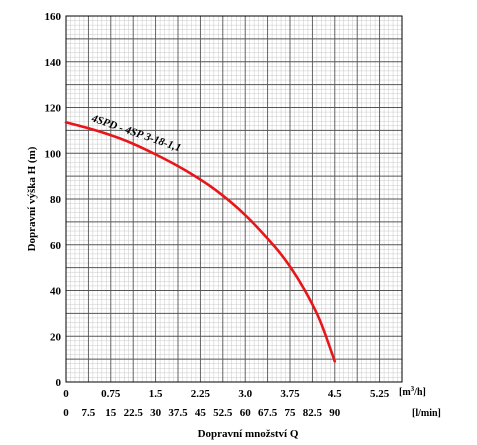 Image resolution: width=477 pixels, height=445 pixels. I want to click on x-tick-label-lmin: 7.5, so click(89, 413).